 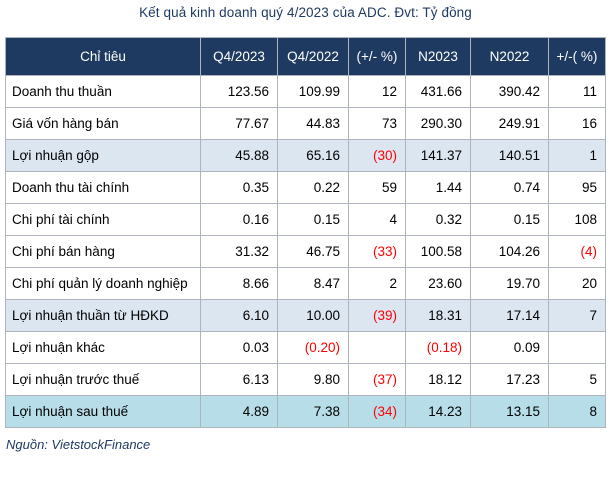 What do you see at coordinates (313, 315) in the screenshot?
I see `value-cell: 10.00` at bounding box center [313, 315].